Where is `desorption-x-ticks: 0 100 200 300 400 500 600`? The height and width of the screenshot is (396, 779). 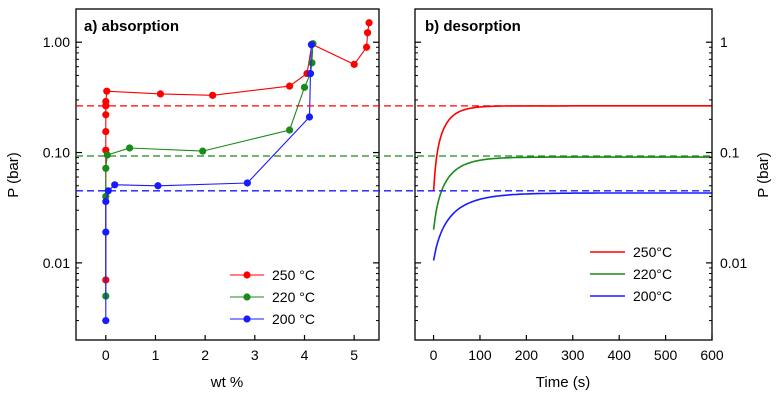
desorption-x-ticks: 0 100 200 300 400 500 600 is located at coordinates (577, 349).